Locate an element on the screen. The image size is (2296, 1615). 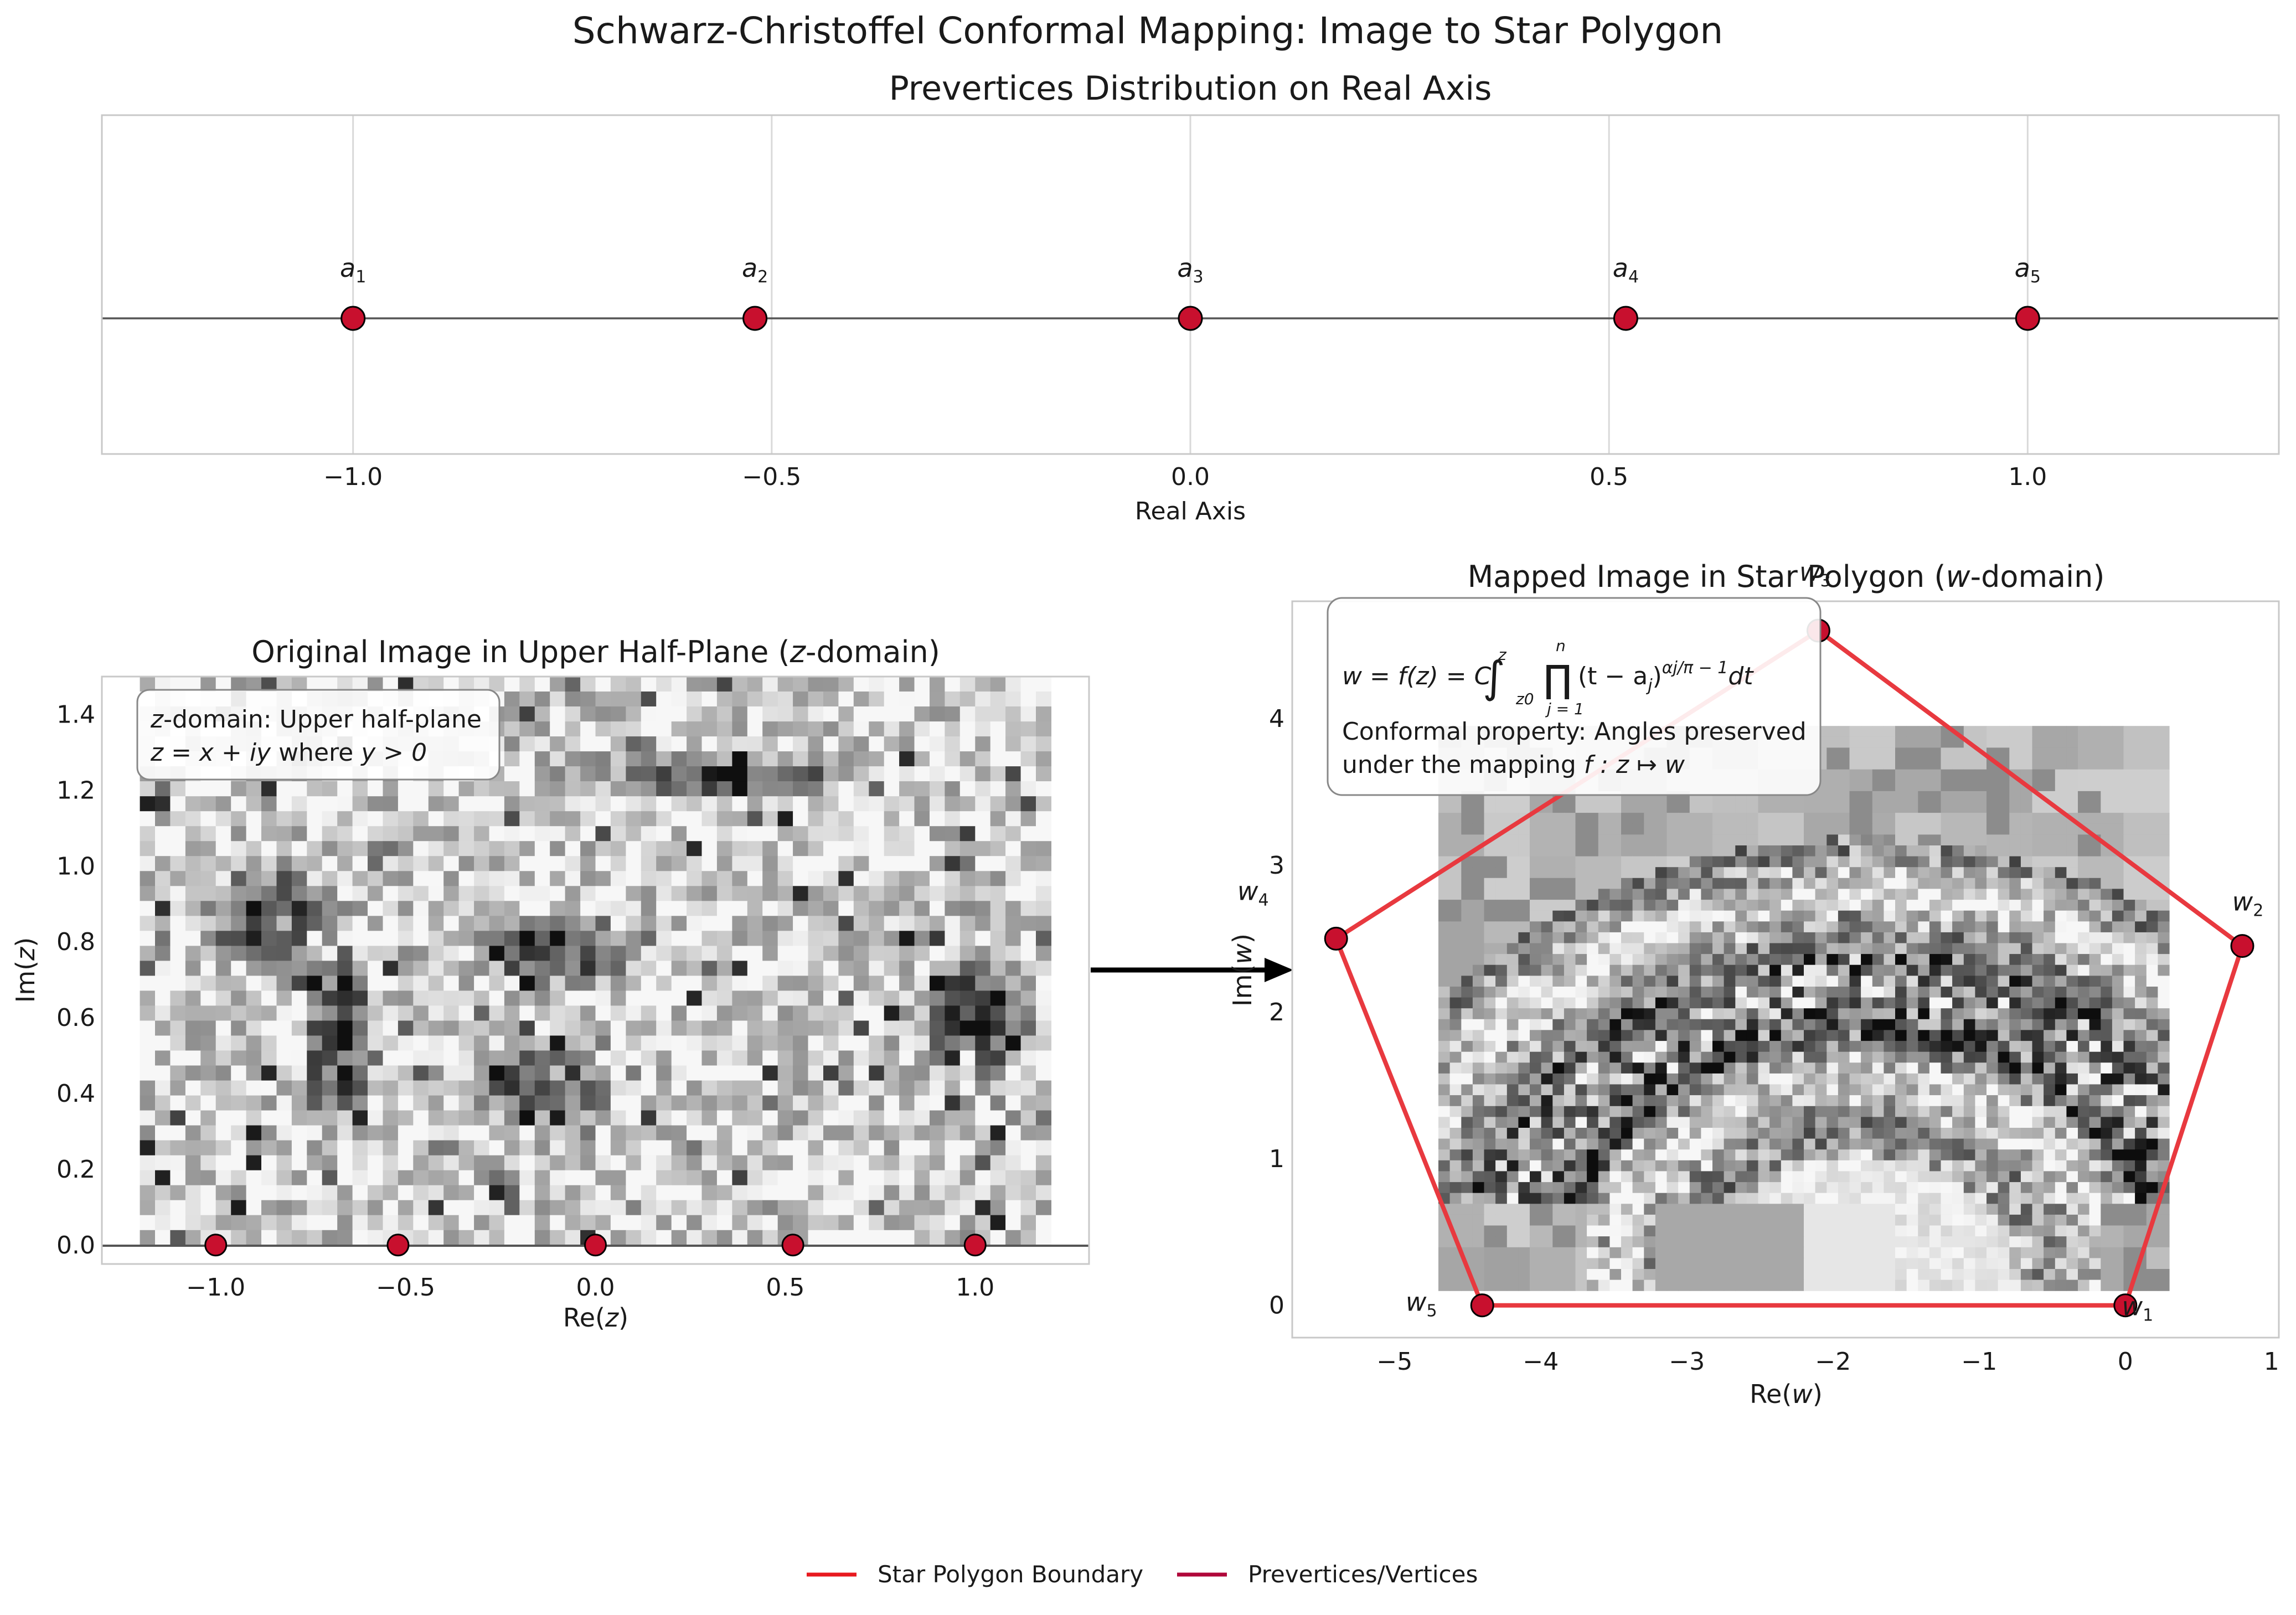
prevertices-x-tick-label: 0.5 is located at coordinates (1609, 477).